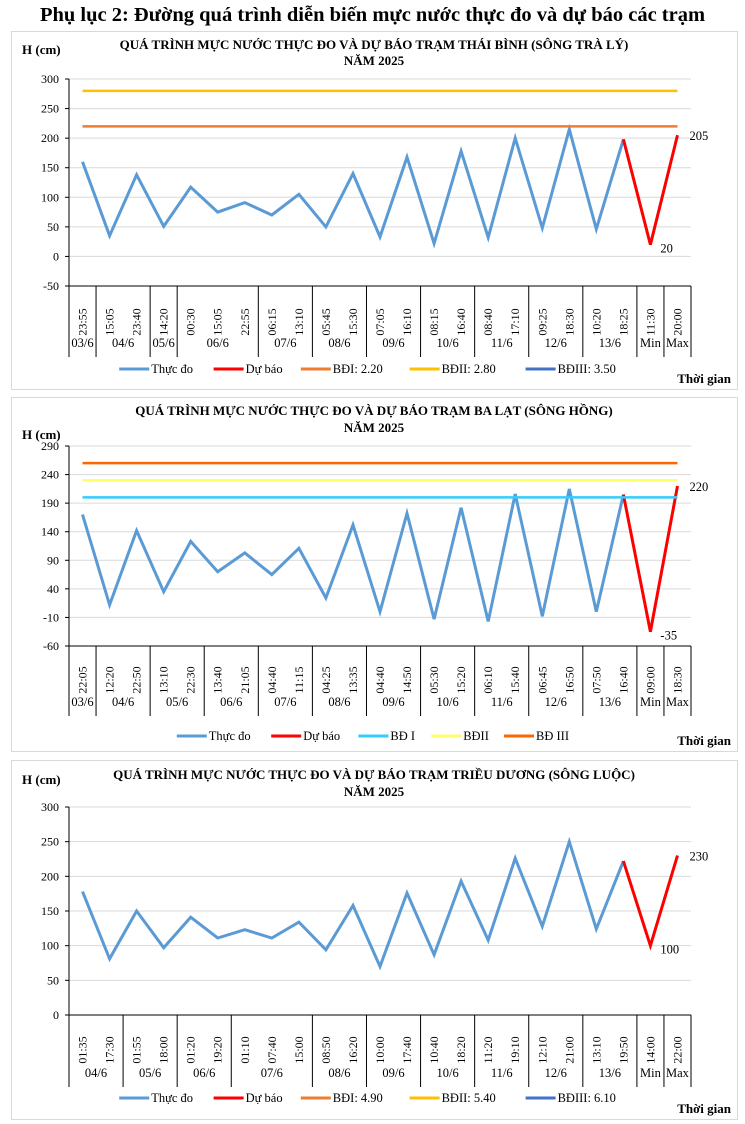  Describe the element at coordinates (353, 1049) in the screenshot. I see `x-category-label: 16:20` at that location.